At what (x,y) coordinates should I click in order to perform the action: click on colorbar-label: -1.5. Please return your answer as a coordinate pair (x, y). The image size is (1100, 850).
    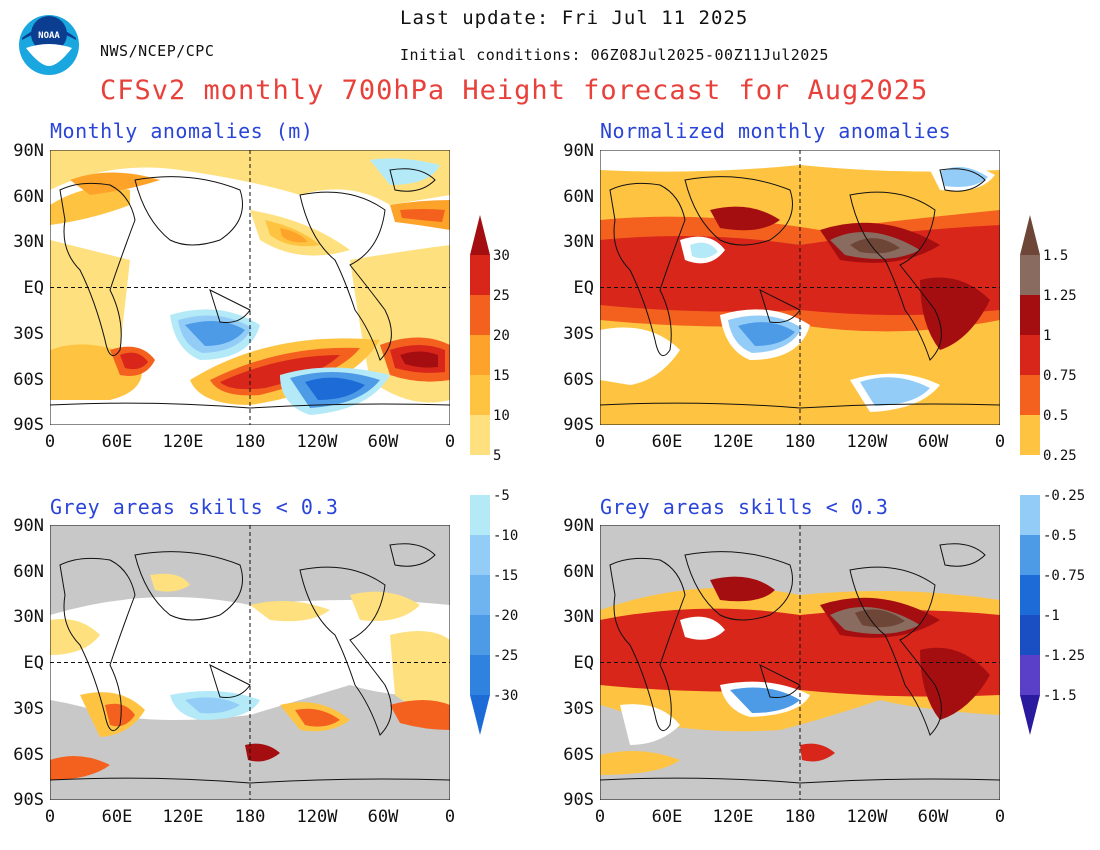
    Looking at the image, I should click on (1060, 696).